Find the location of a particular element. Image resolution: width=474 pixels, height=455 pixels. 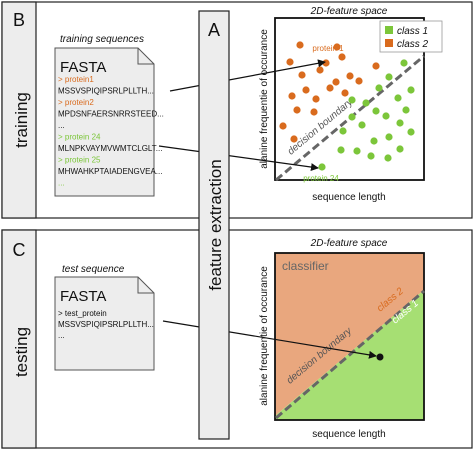

training-plot-ylabel: alanine frequentie of occurance is located at coordinates (264, 99).